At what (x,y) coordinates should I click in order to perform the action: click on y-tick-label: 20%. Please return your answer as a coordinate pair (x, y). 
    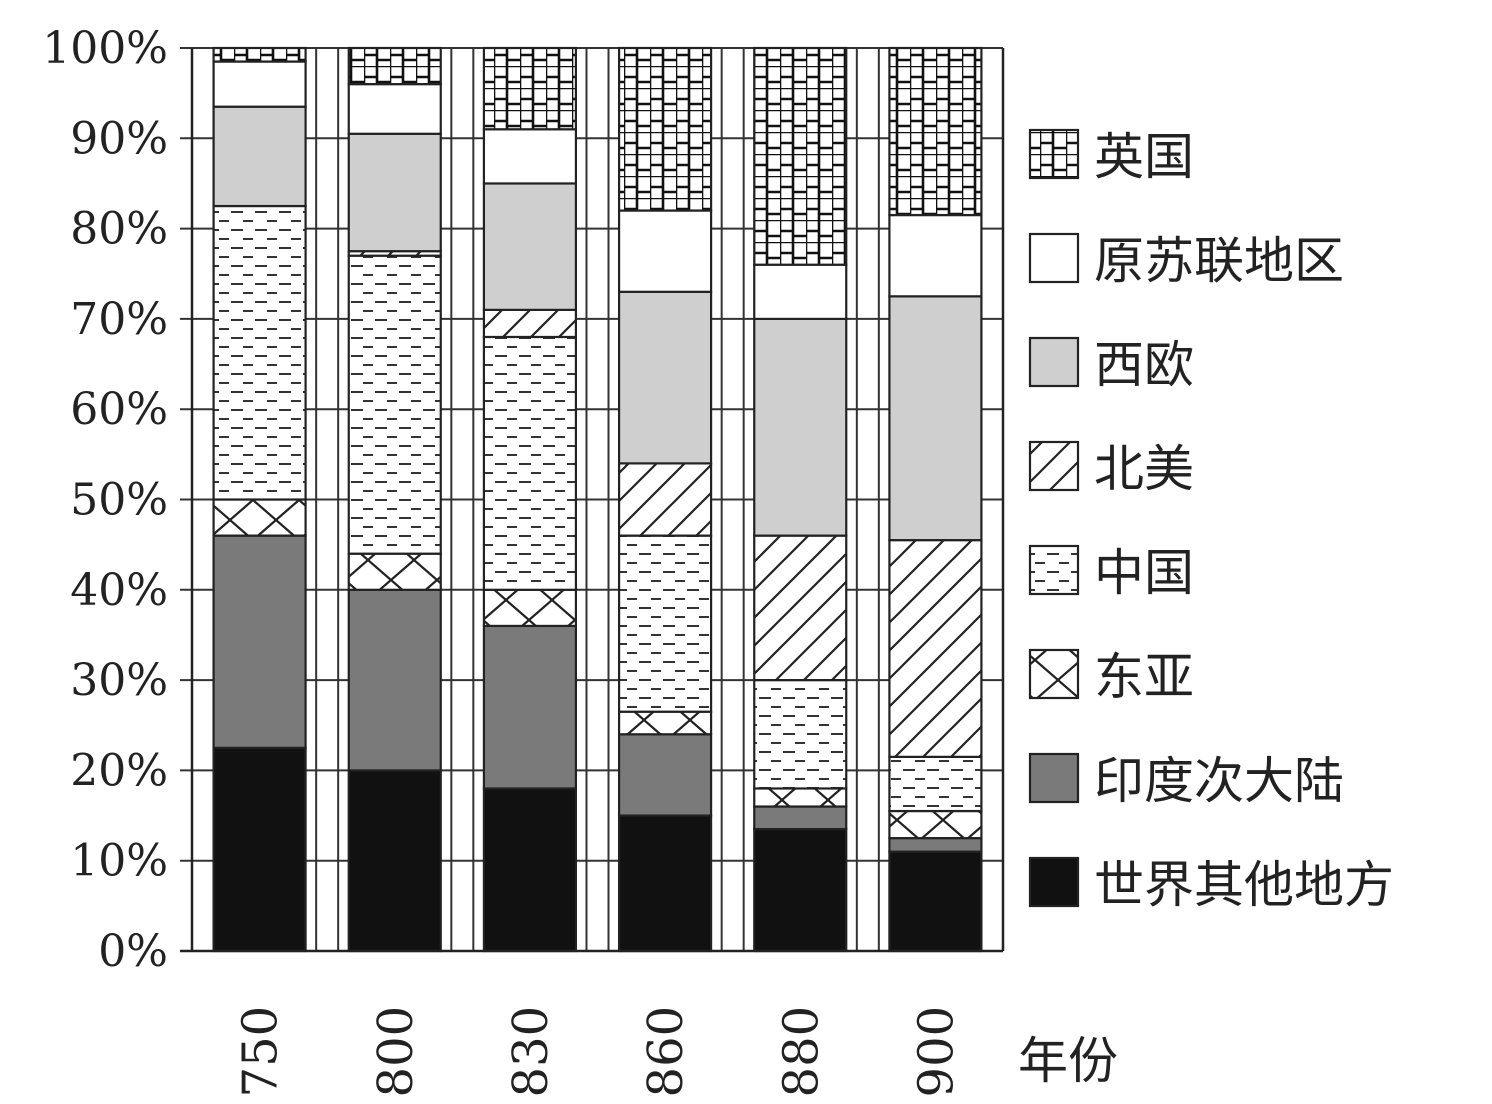
    Looking at the image, I should click on (119, 770).